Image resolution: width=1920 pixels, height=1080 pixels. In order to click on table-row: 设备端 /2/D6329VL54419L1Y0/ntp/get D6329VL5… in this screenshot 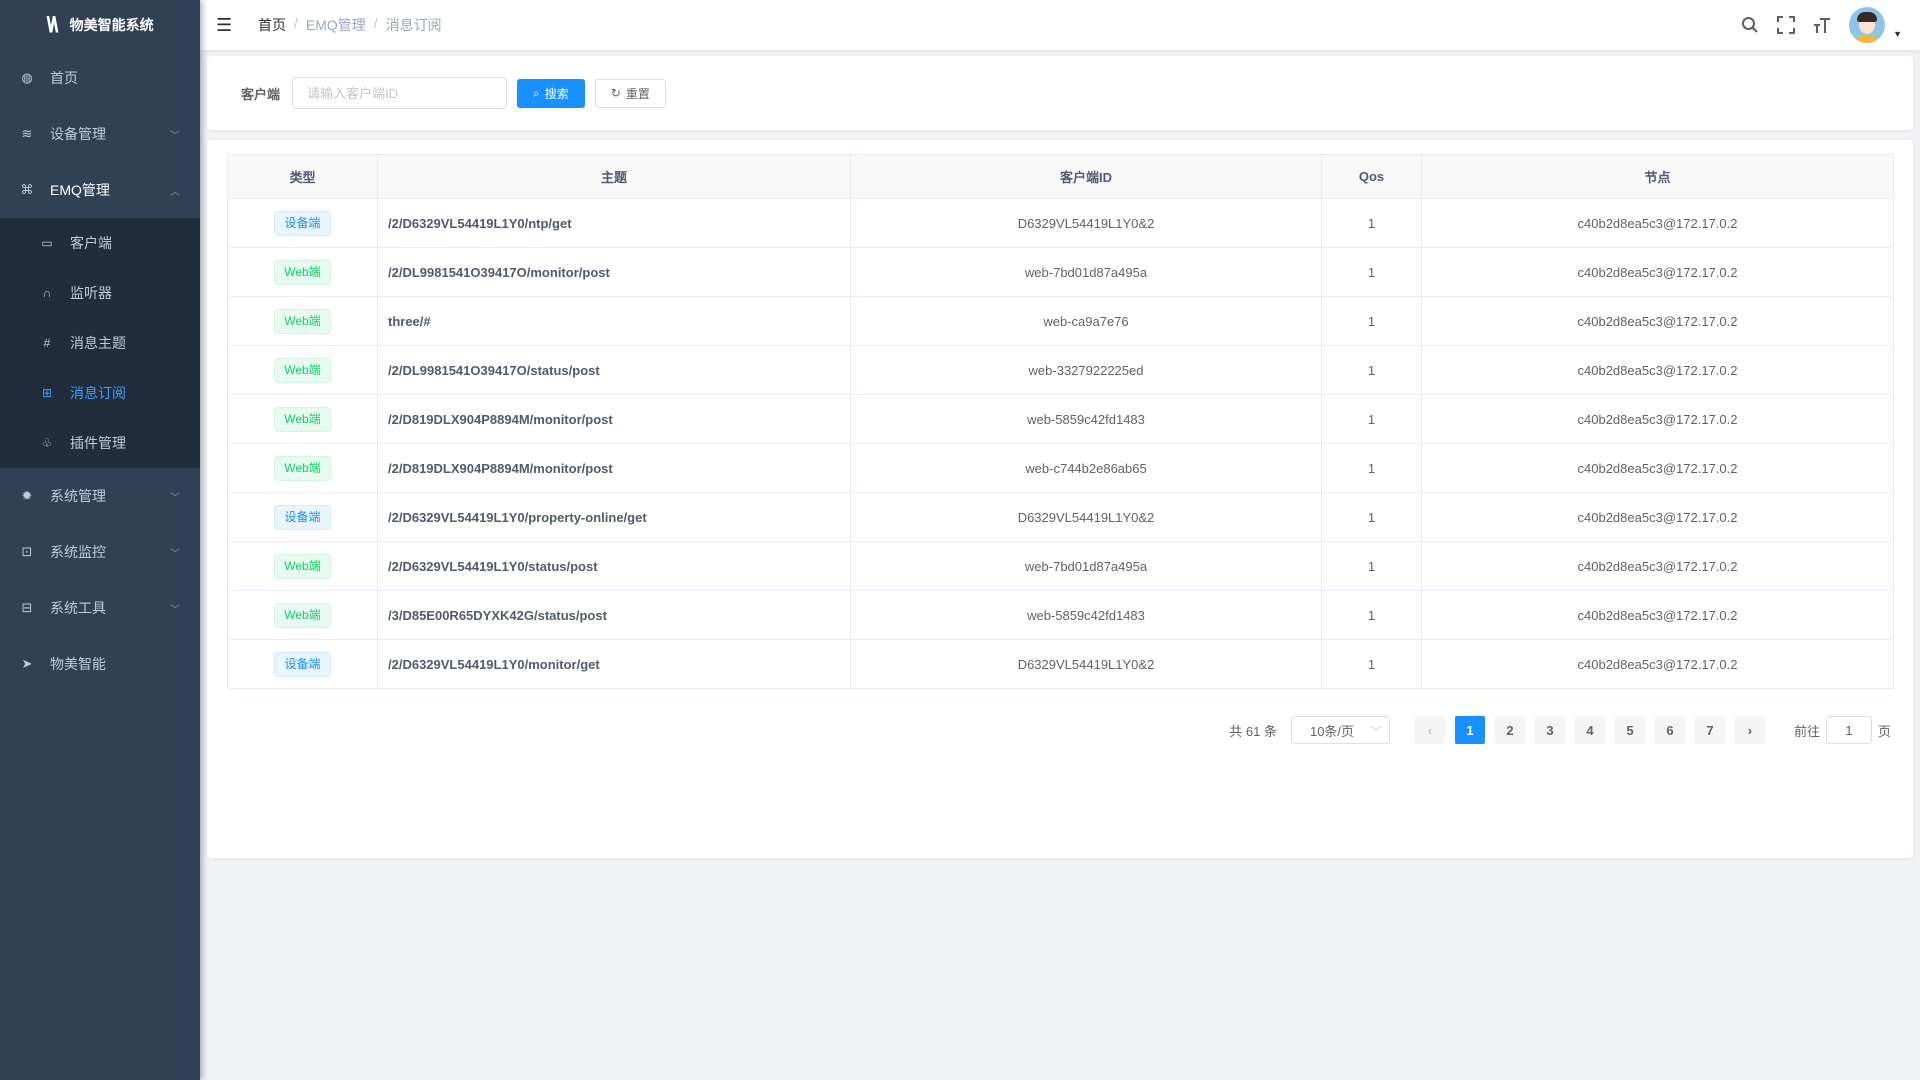, I will do `click(1060, 223)`.